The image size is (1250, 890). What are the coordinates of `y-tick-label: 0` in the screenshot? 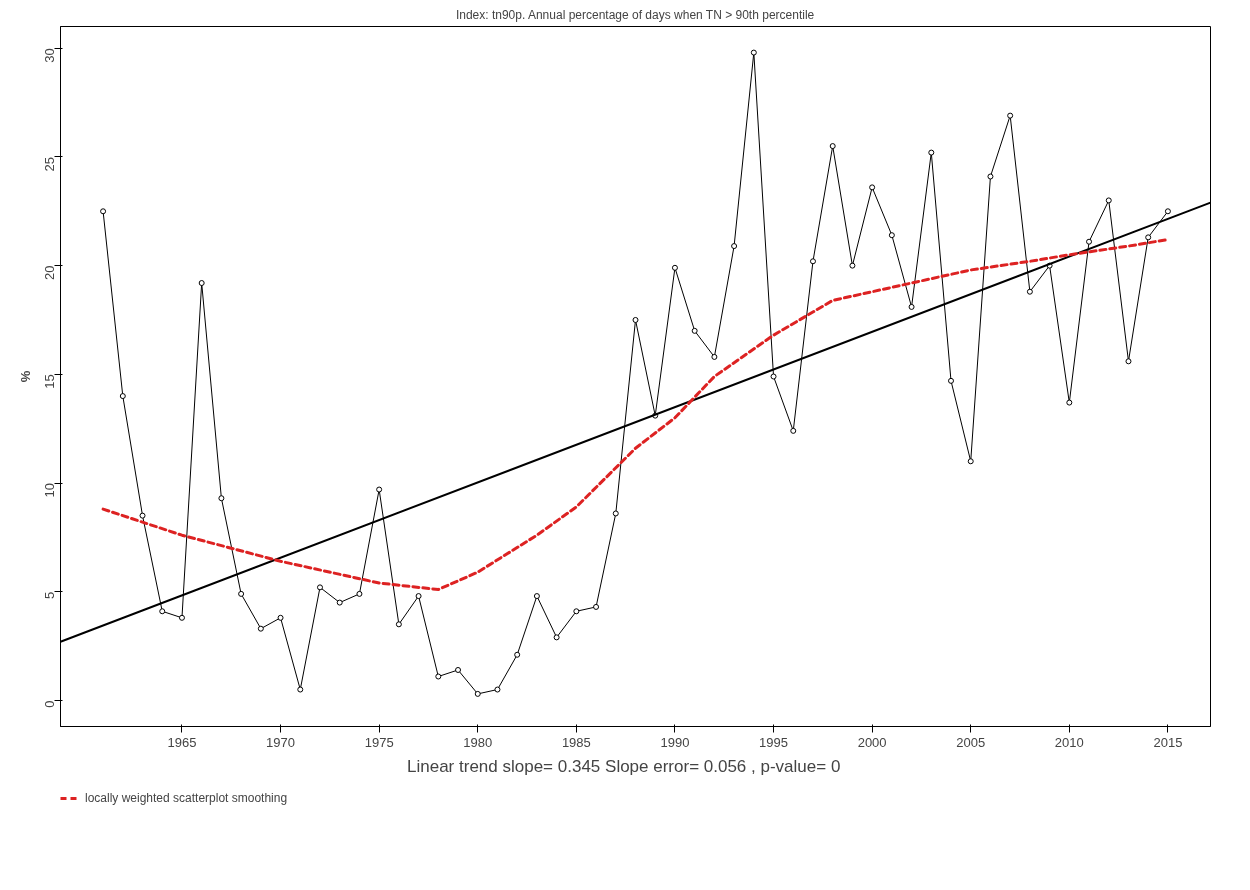 It's located at (49, 704).